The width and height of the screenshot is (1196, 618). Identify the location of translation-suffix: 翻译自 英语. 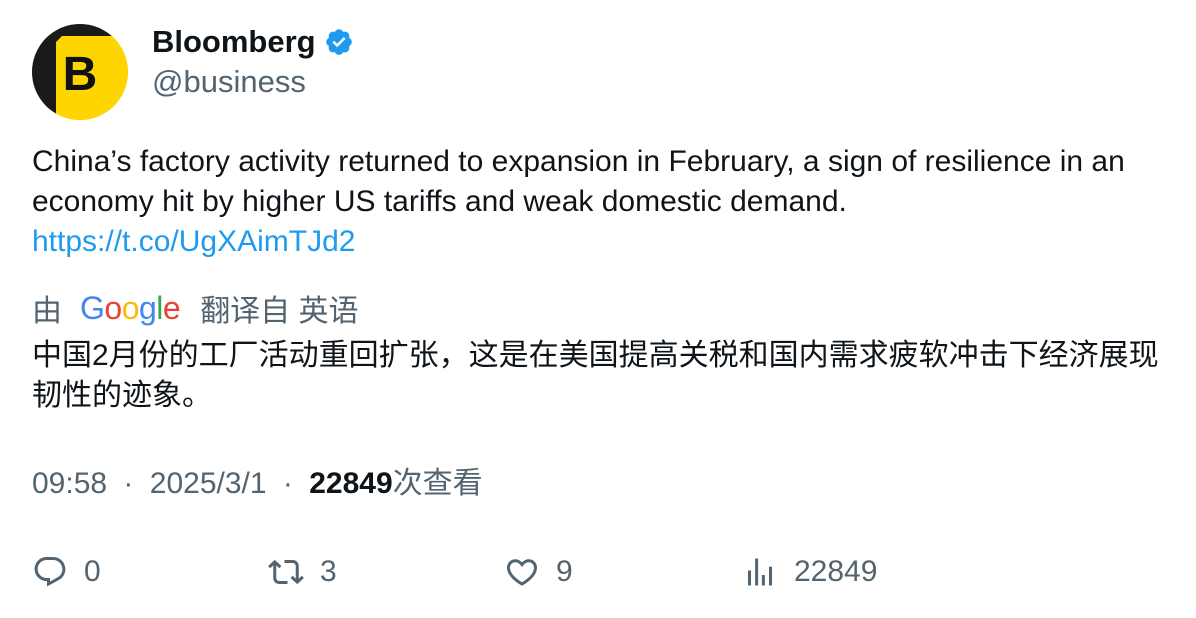
(279, 311).